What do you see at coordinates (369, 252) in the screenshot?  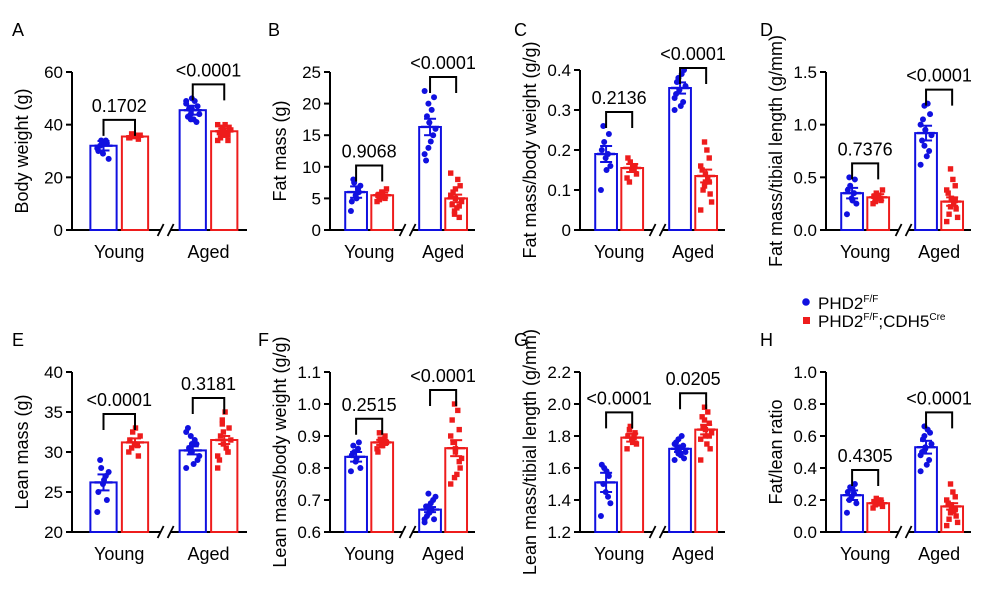 I see `x-group-label: Young` at bounding box center [369, 252].